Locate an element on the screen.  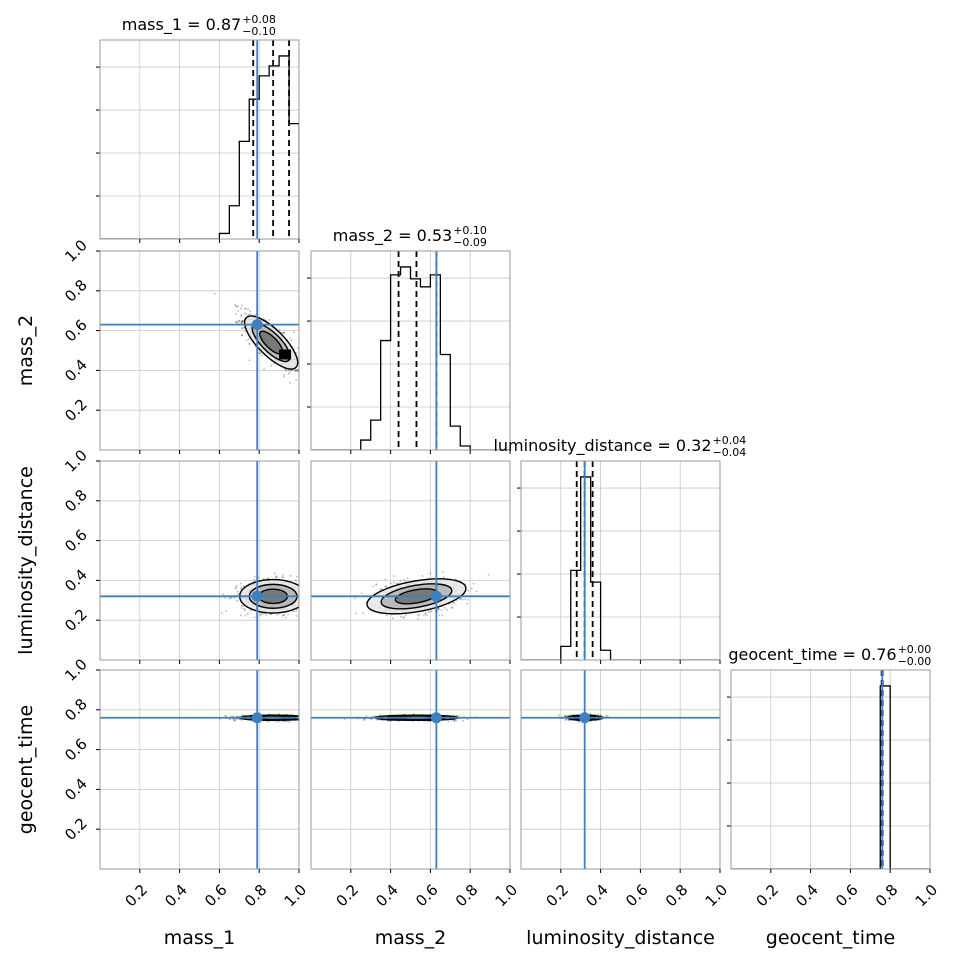
diag-panel-geocent_time is located at coordinates (830, 769).